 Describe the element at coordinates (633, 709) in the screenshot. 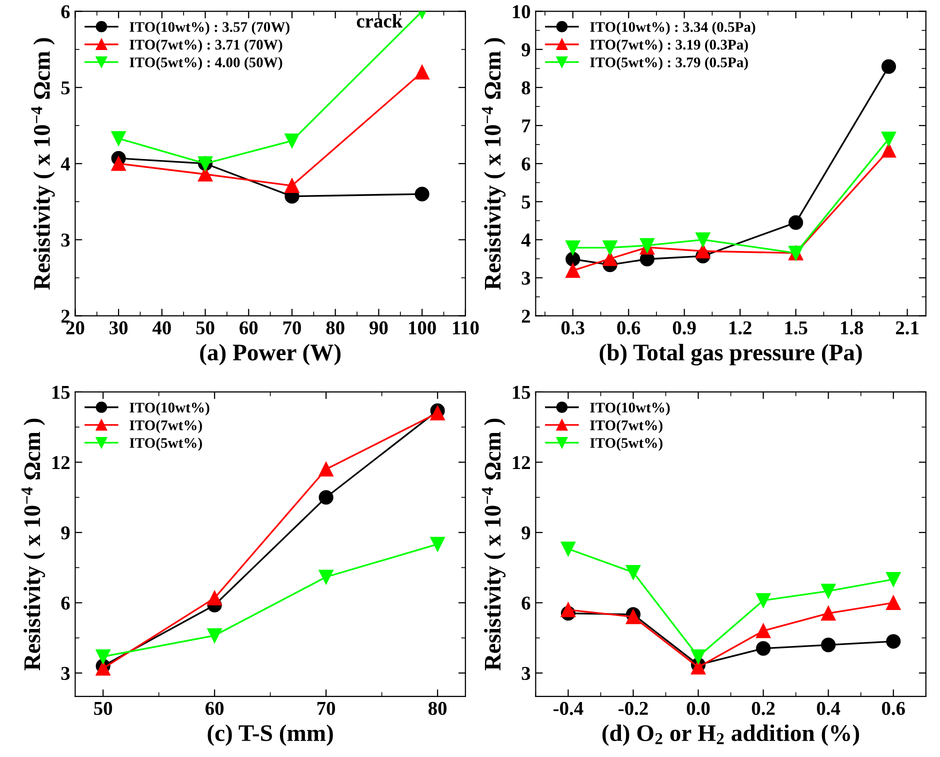

I see `x-tick-label: -0.2` at that location.